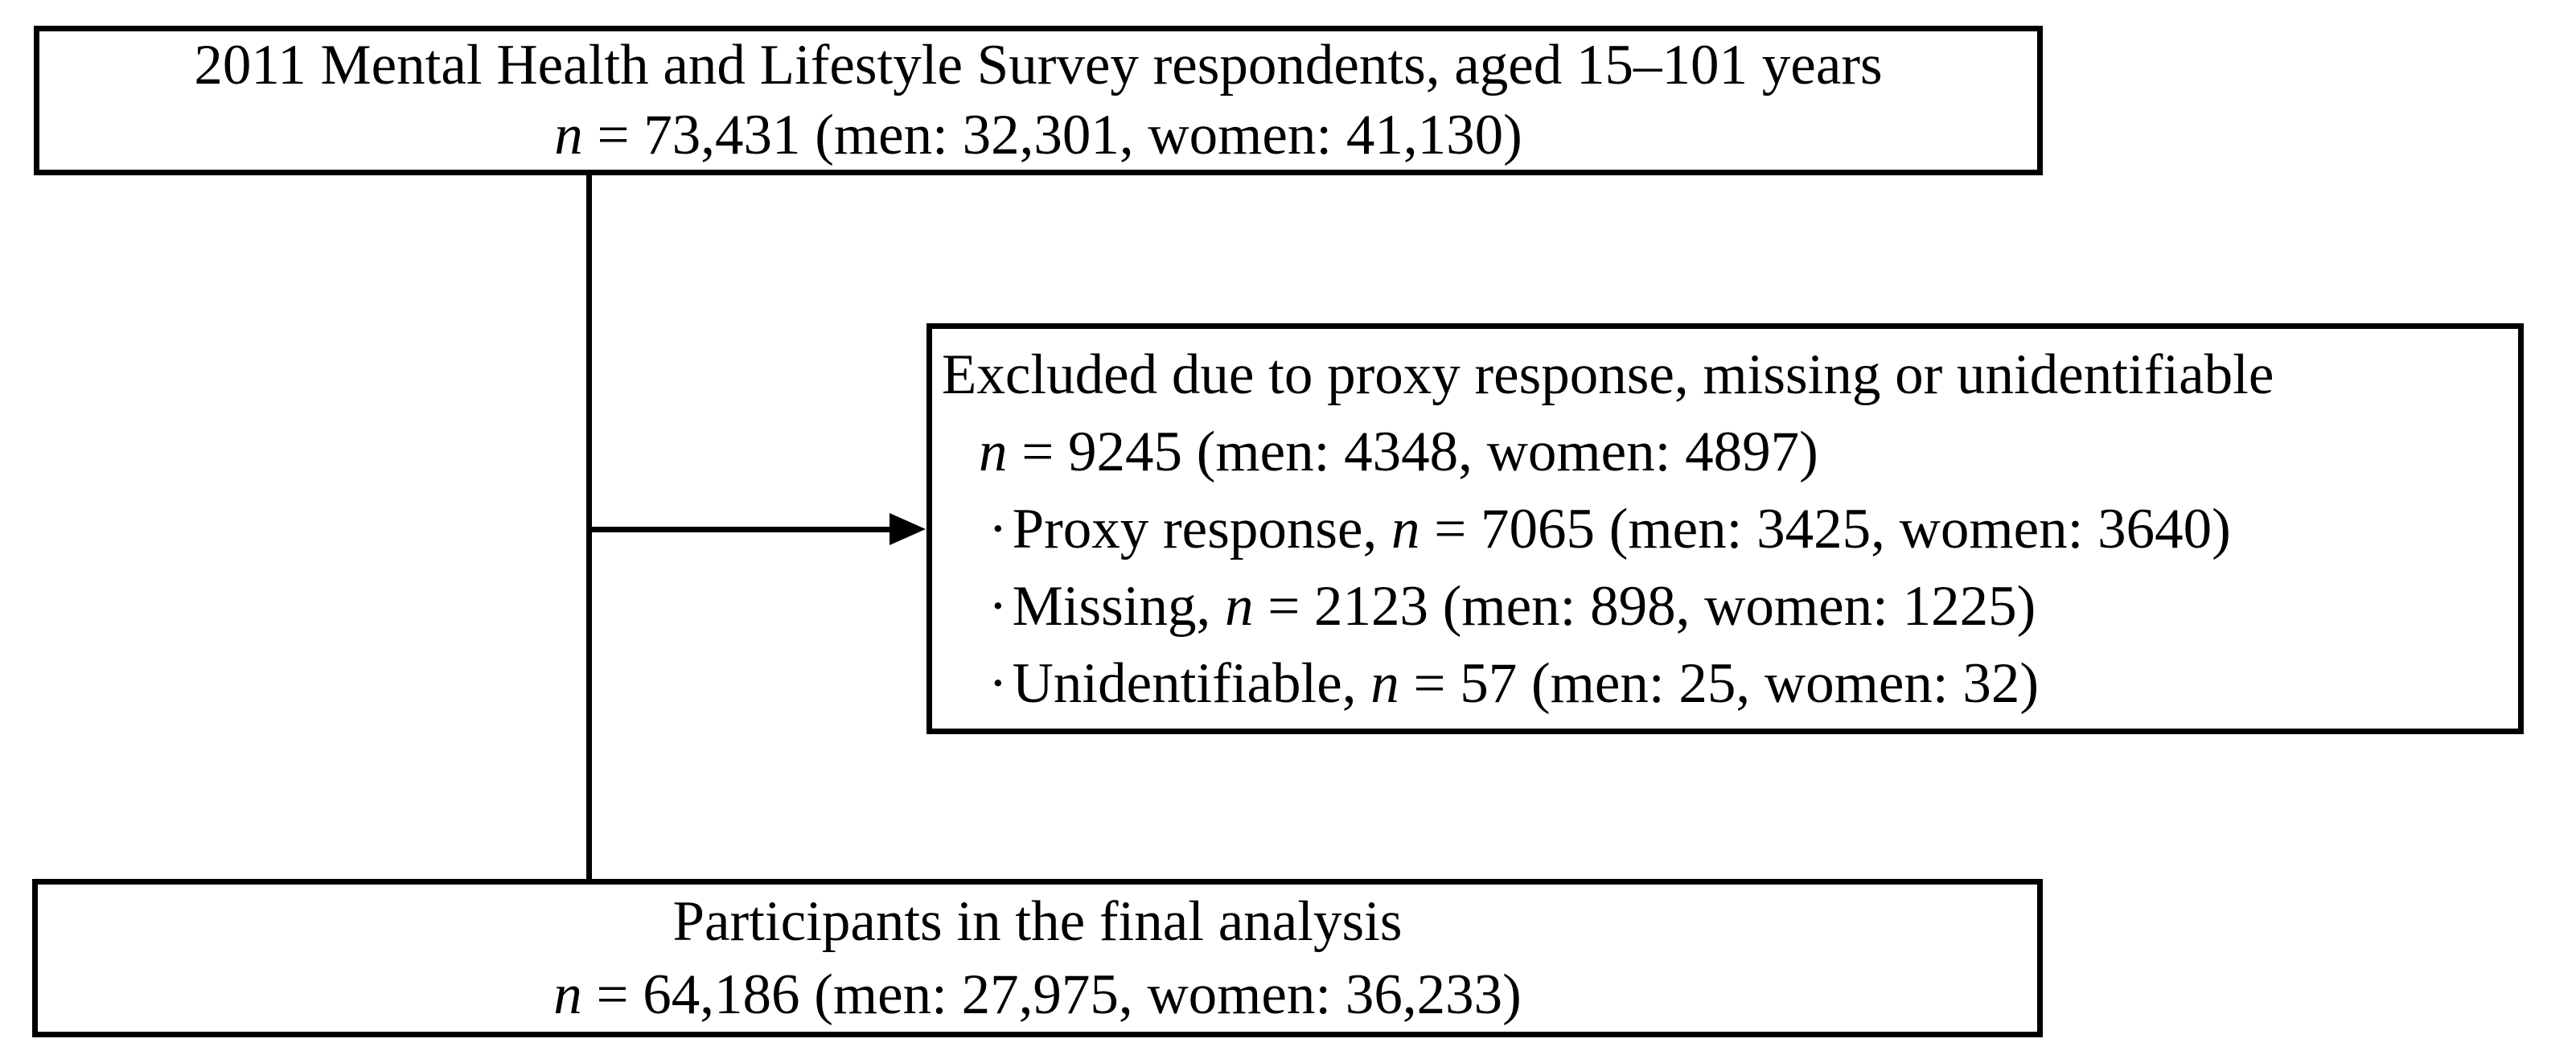 Image resolution: width=2576 pixels, height=1051 pixels. Describe the element at coordinates (741, 529) in the screenshot. I see `exclusion-arrow-shaft` at that location.